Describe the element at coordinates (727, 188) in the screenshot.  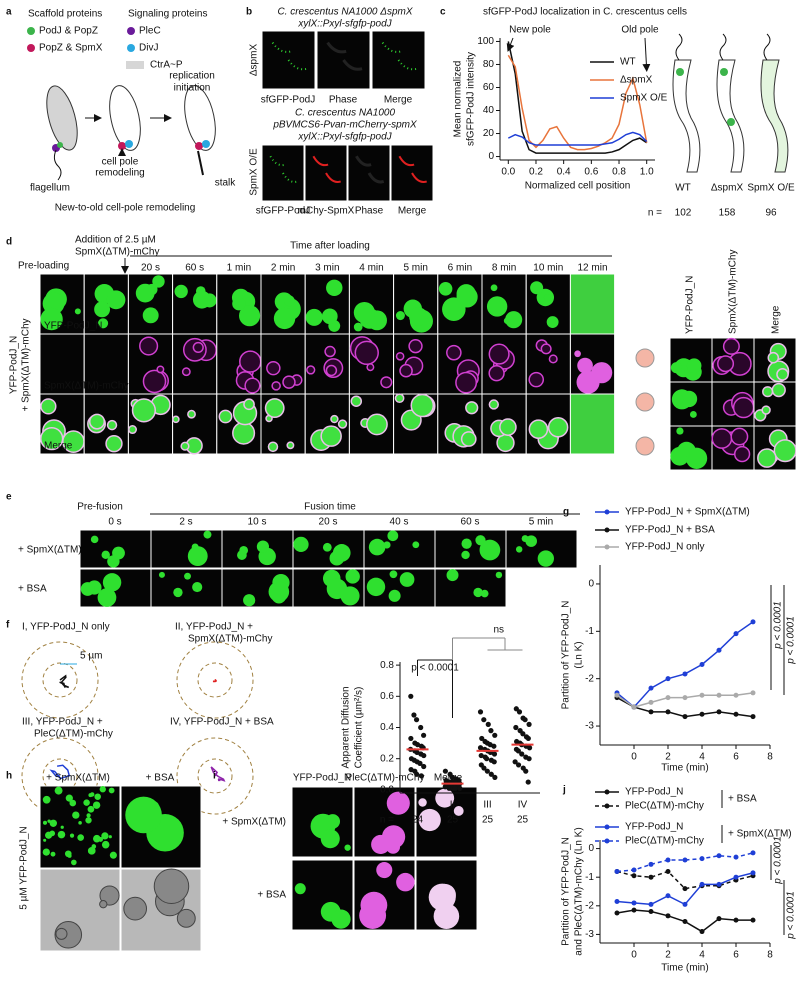
I see `label: ΔspmX` at that location.